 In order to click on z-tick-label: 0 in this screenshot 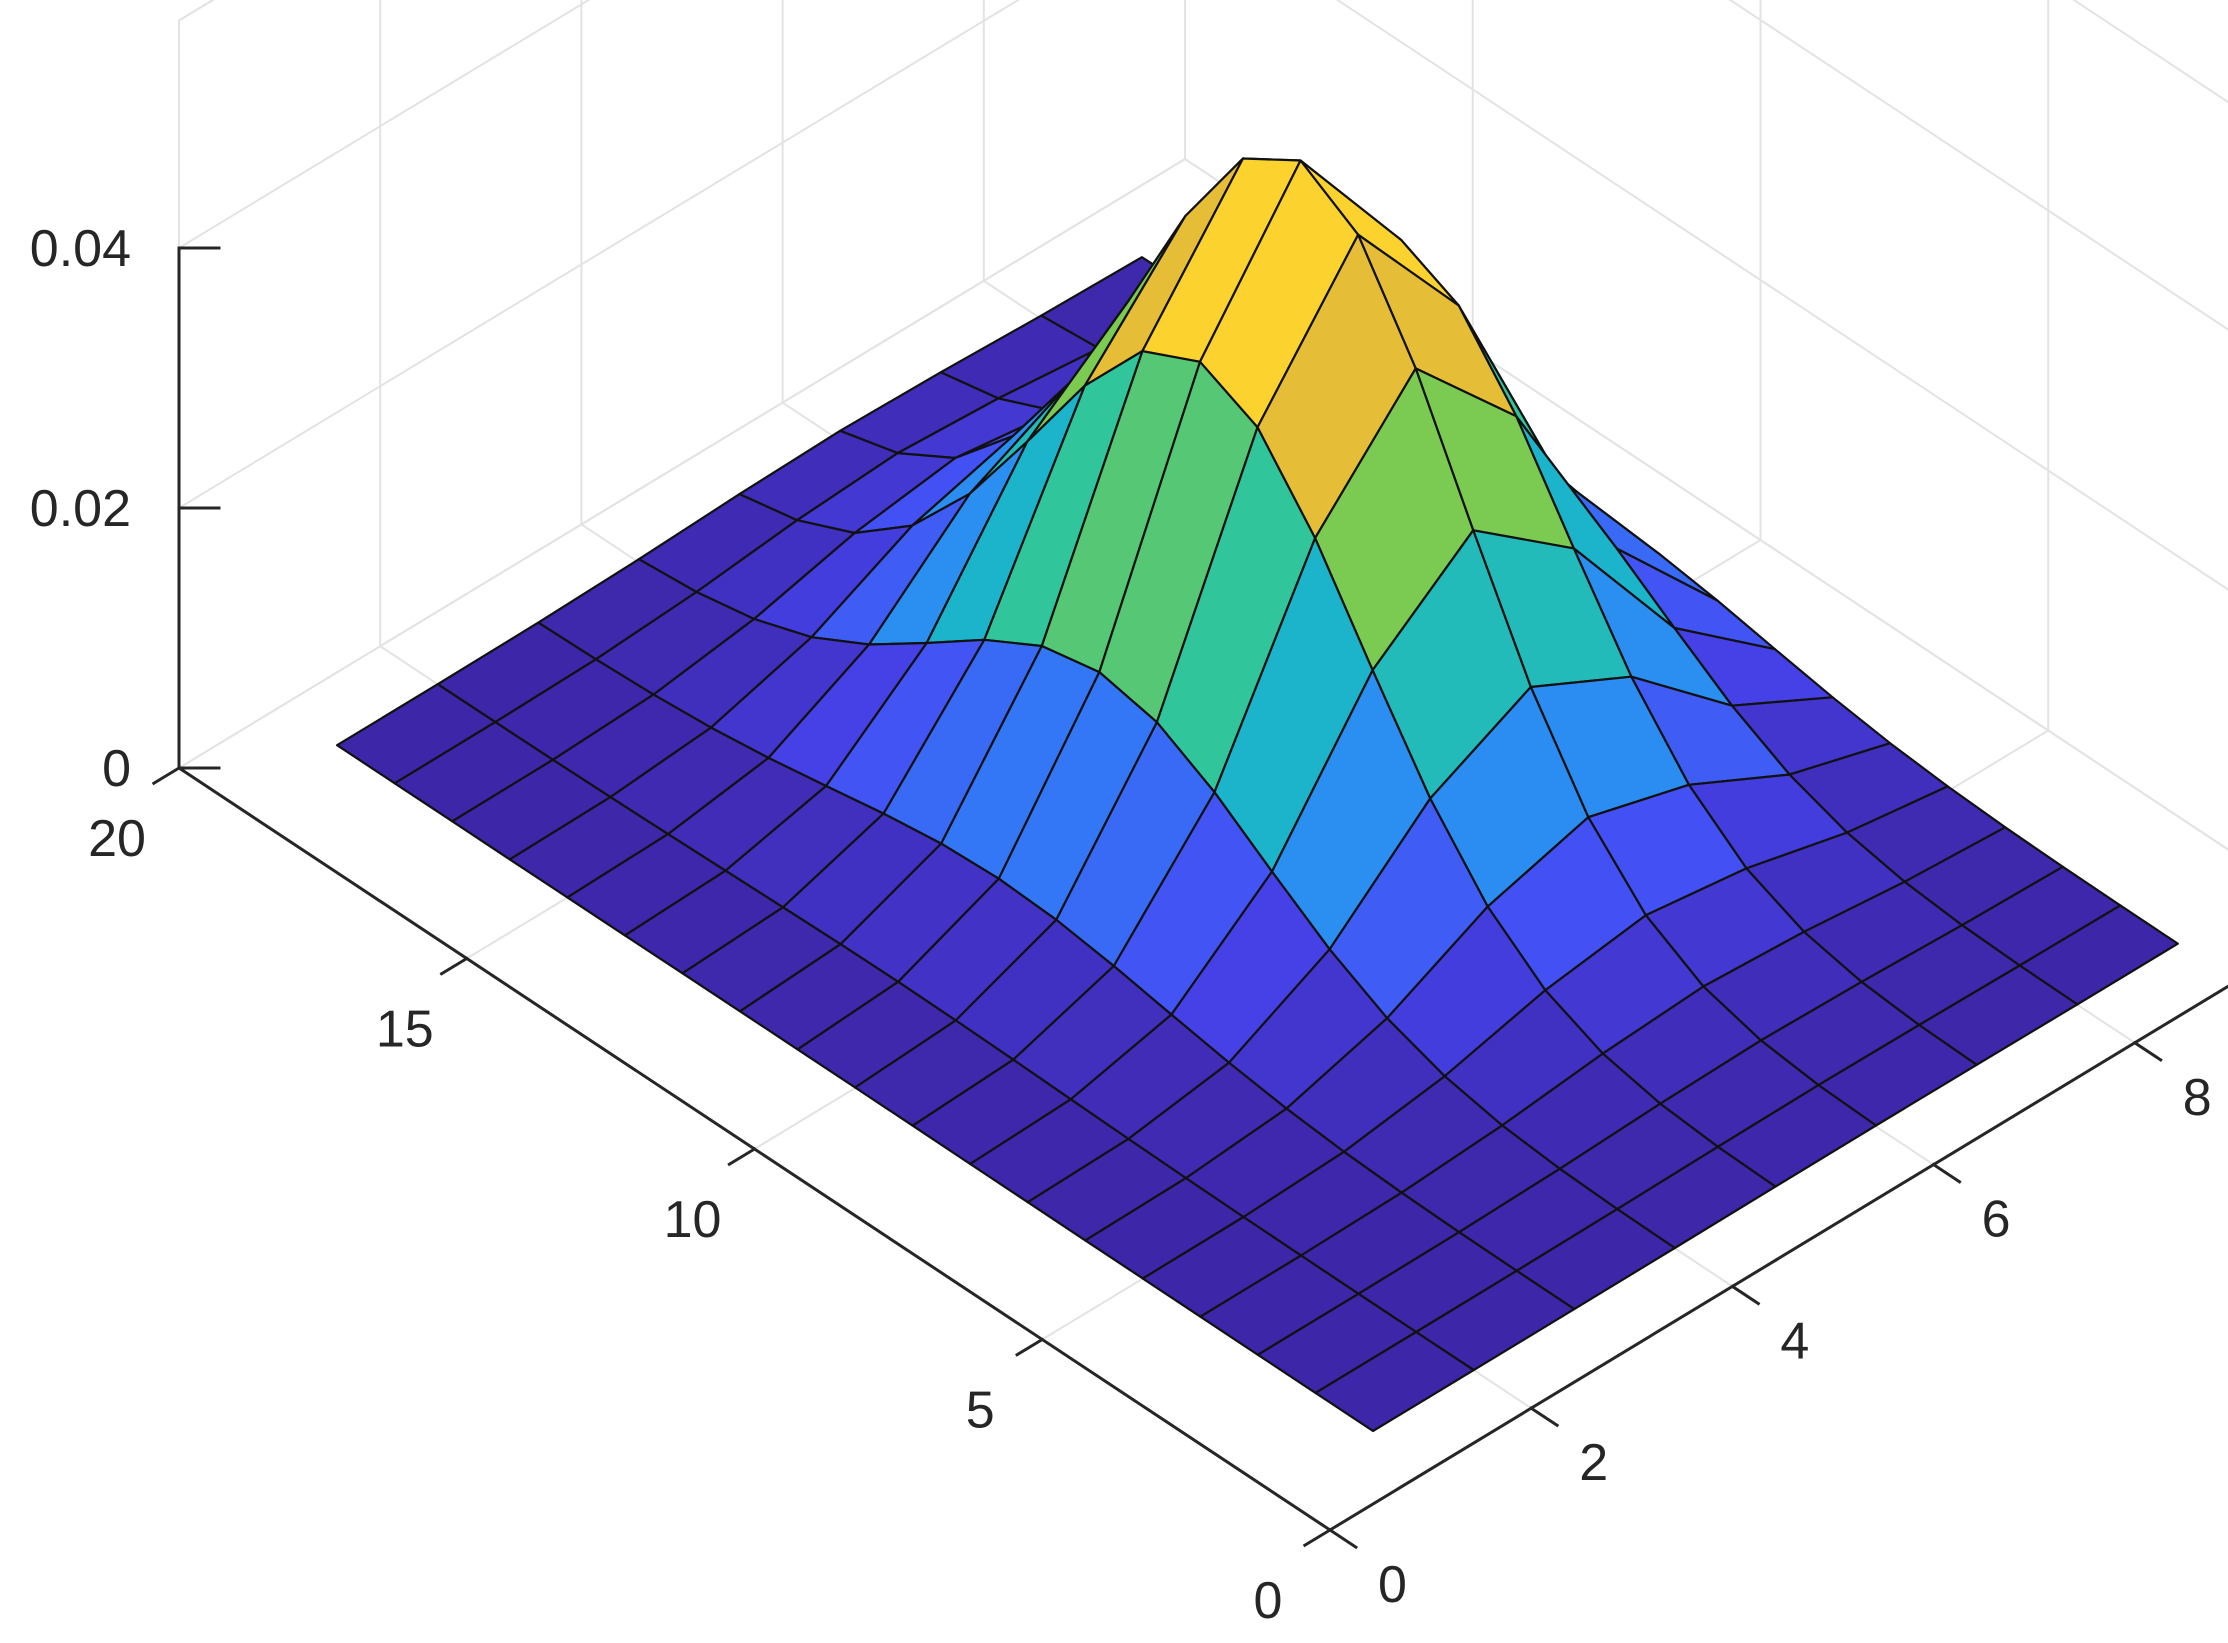, I will do `click(116, 769)`.